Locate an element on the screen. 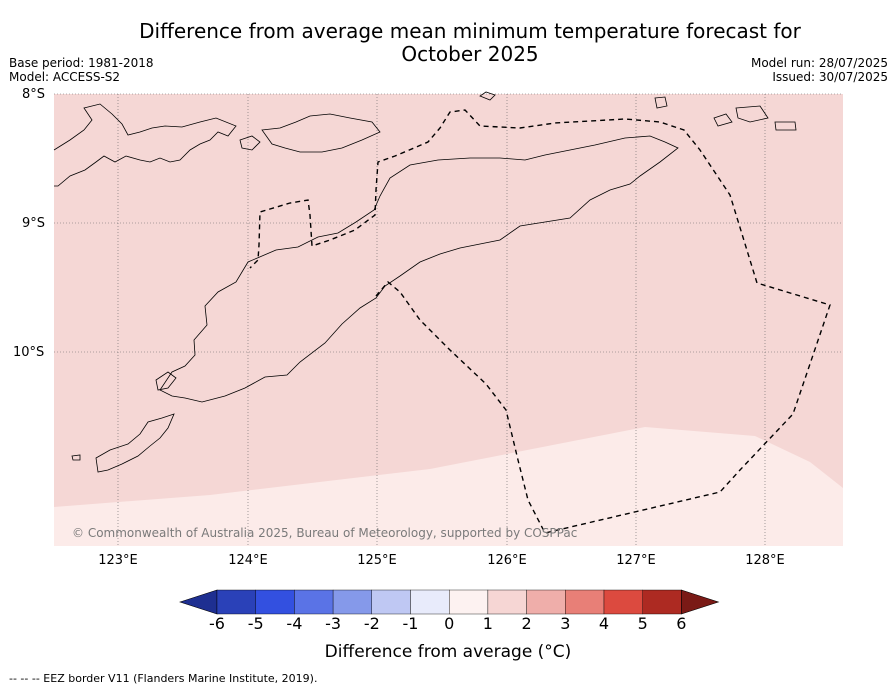 The height and width of the screenshot is (690, 896). colorbar-tick-label: 3 is located at coordinates (565, 623).